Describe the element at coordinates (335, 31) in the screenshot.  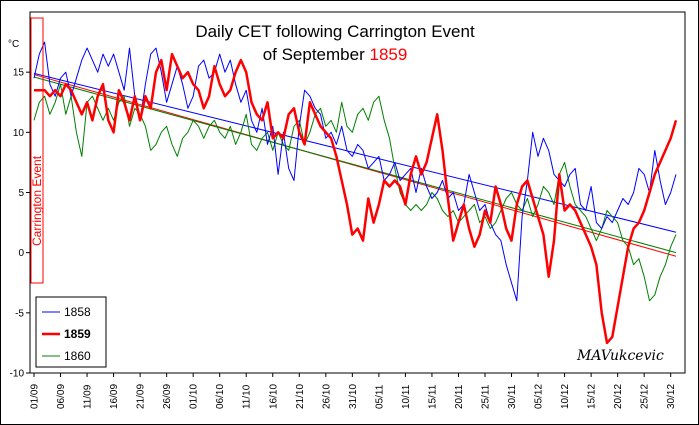
I see `chart-title-line1: Daily CET following Carrington Event` at that location.